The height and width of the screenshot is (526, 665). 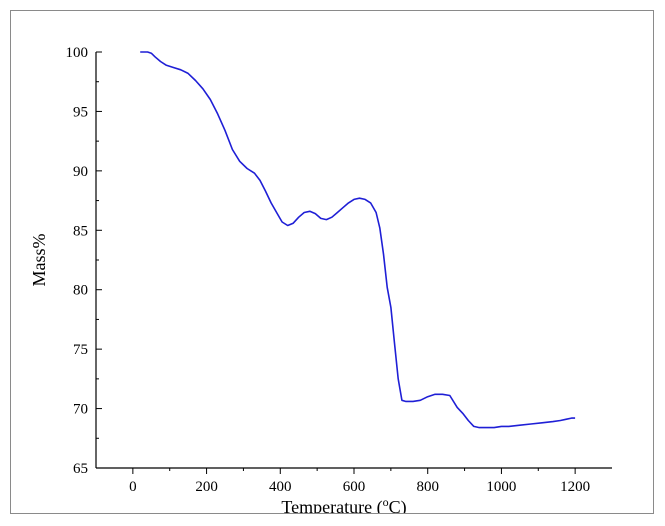 I want to click on x-tick-label: 0, so click(x=133, y=487).